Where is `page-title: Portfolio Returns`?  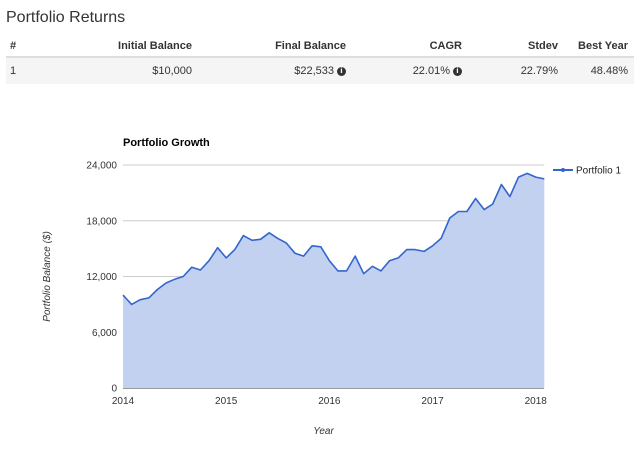
page-title: Portfolio Returns is located at coordinates (66, 17).